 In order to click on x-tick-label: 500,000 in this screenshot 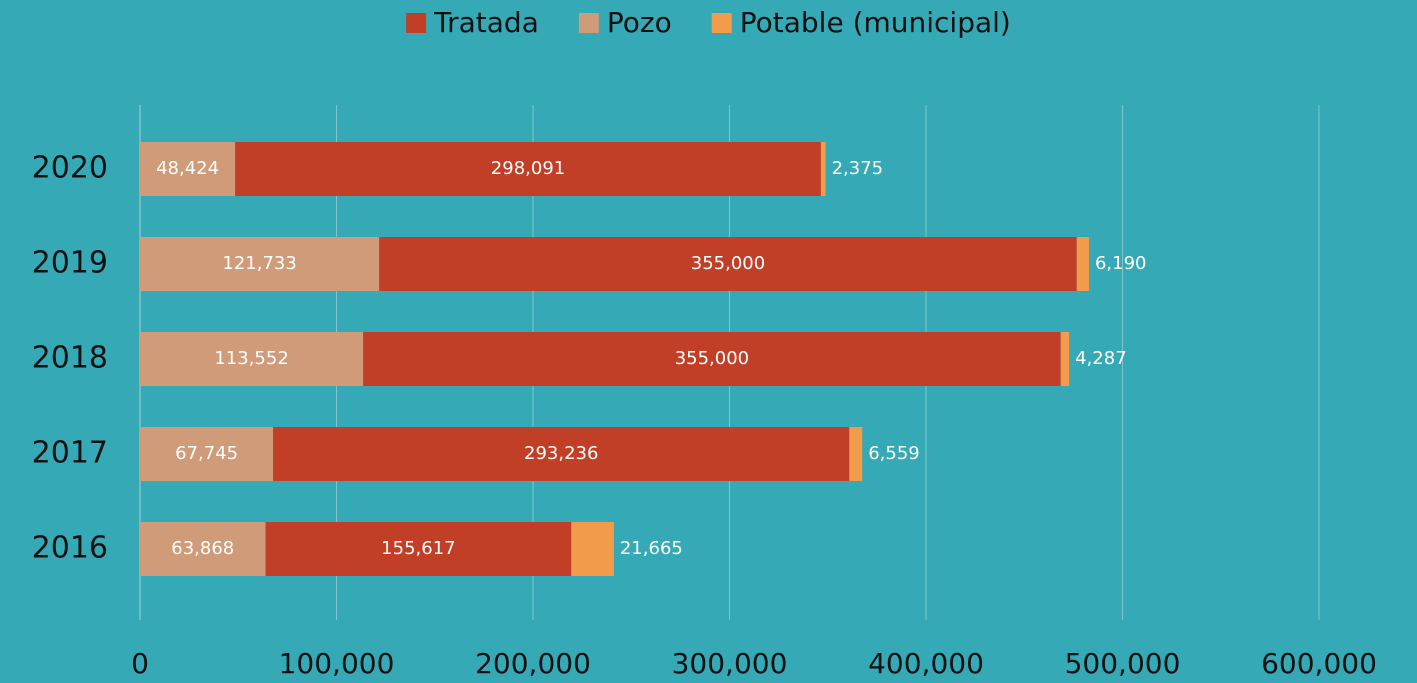, I will do `click(1123, 663)`.